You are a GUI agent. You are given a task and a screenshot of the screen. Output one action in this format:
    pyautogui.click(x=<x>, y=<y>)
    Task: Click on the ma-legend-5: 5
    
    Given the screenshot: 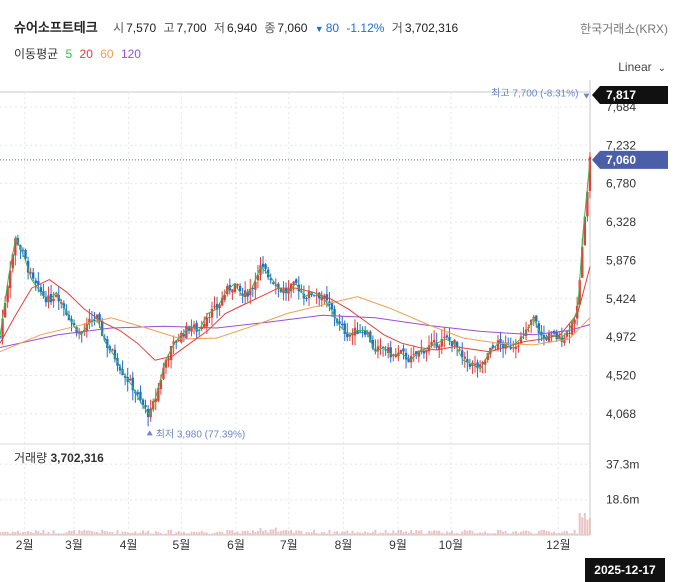 What is the action you would take?
    pyautogui.click(x=69, y=54)
    